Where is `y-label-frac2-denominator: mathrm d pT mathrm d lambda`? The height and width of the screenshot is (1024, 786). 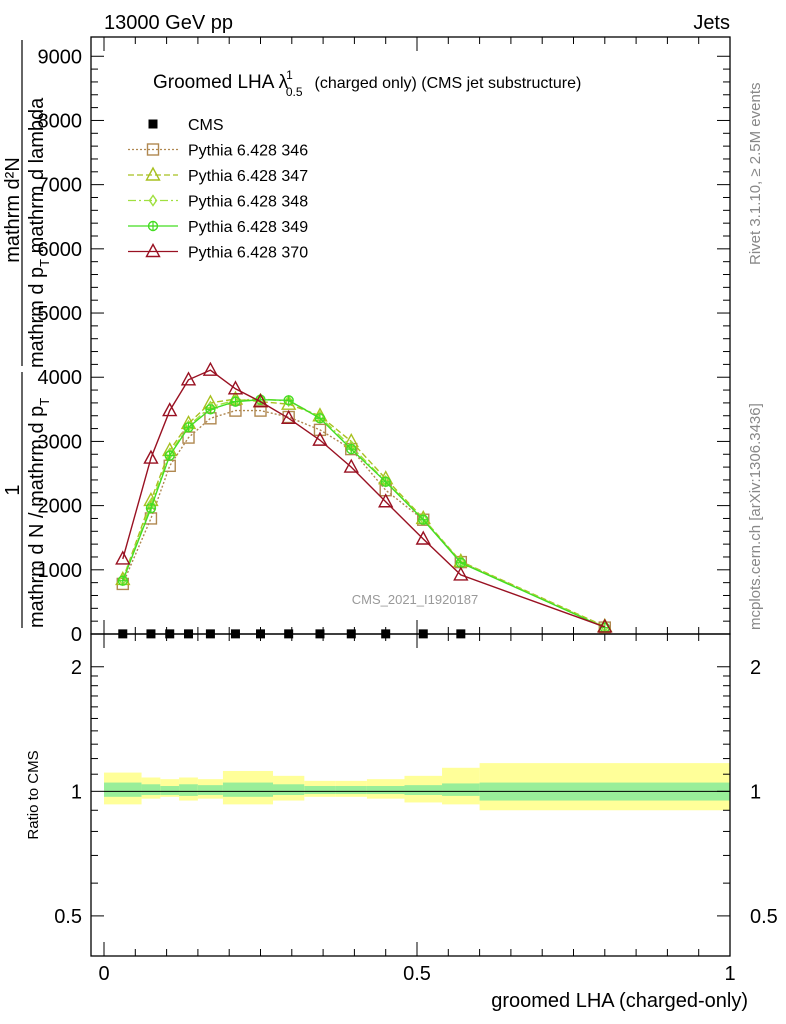 y-label-frac2-denominator: mathrm d pT mathrm d lambda is located at coordinates (39, 232).